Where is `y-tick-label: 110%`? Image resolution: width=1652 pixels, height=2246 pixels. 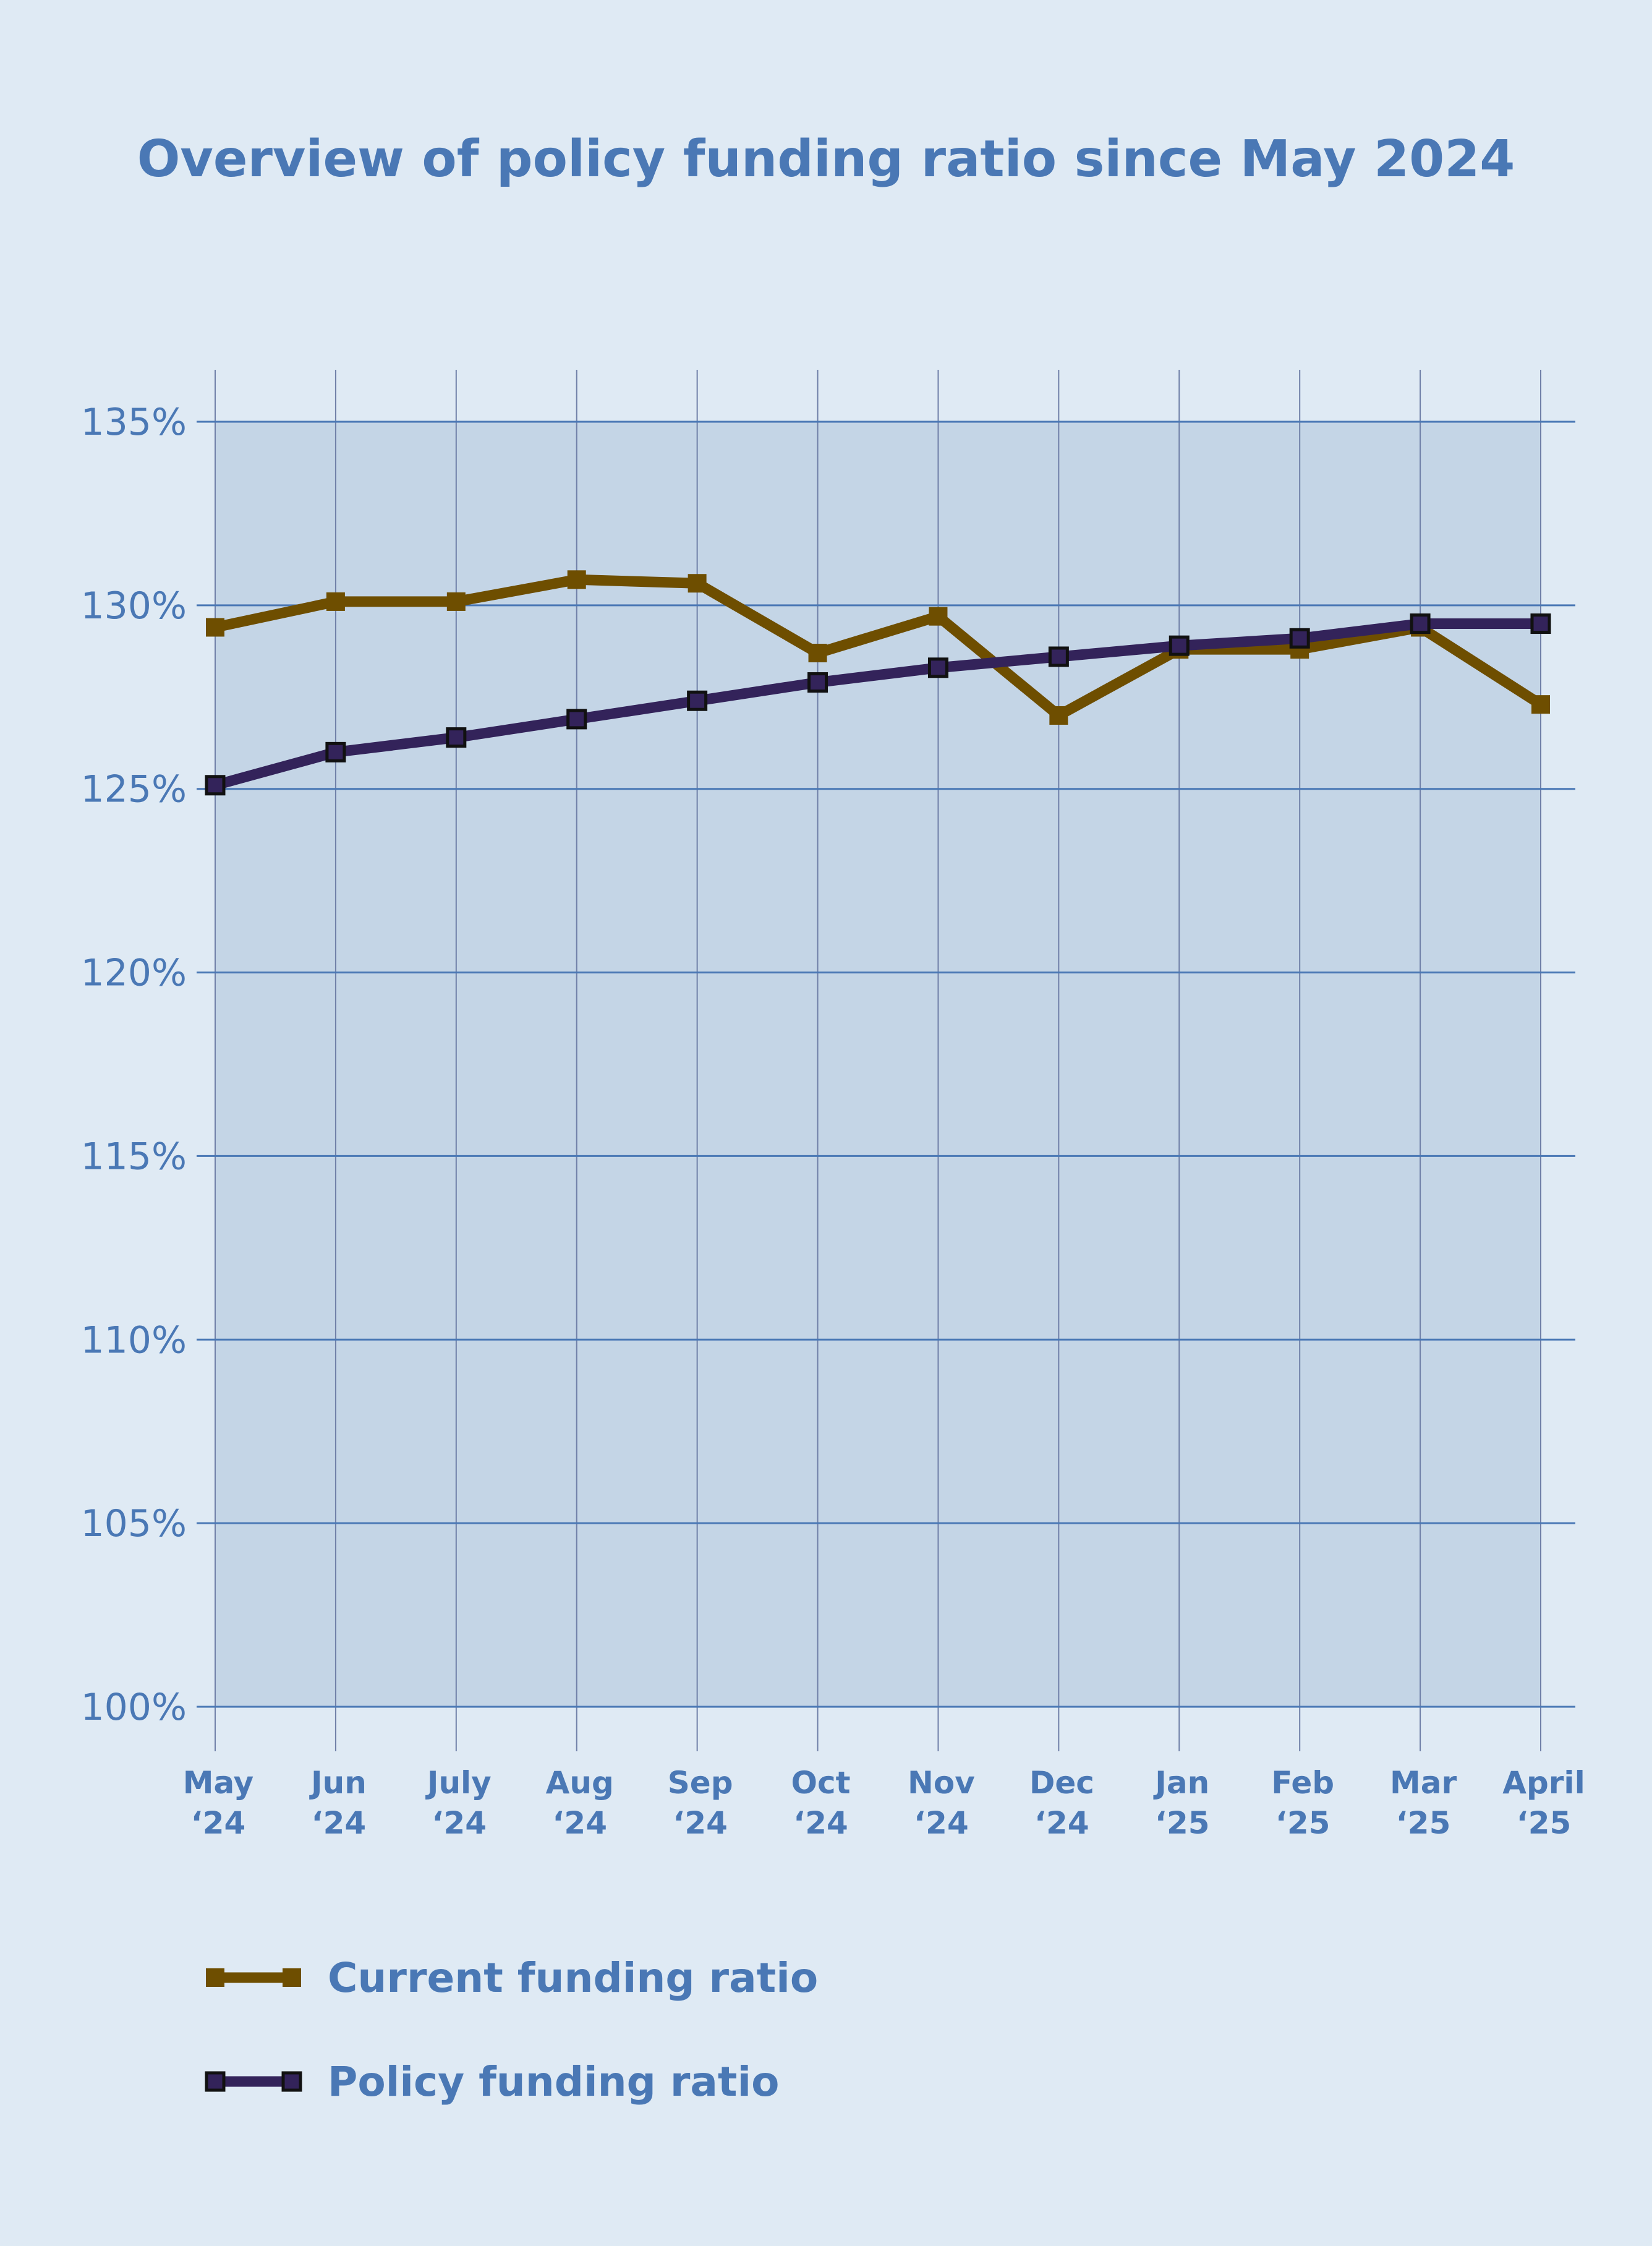 y-tick-label: 110% is located at coordinates (133, 1340).